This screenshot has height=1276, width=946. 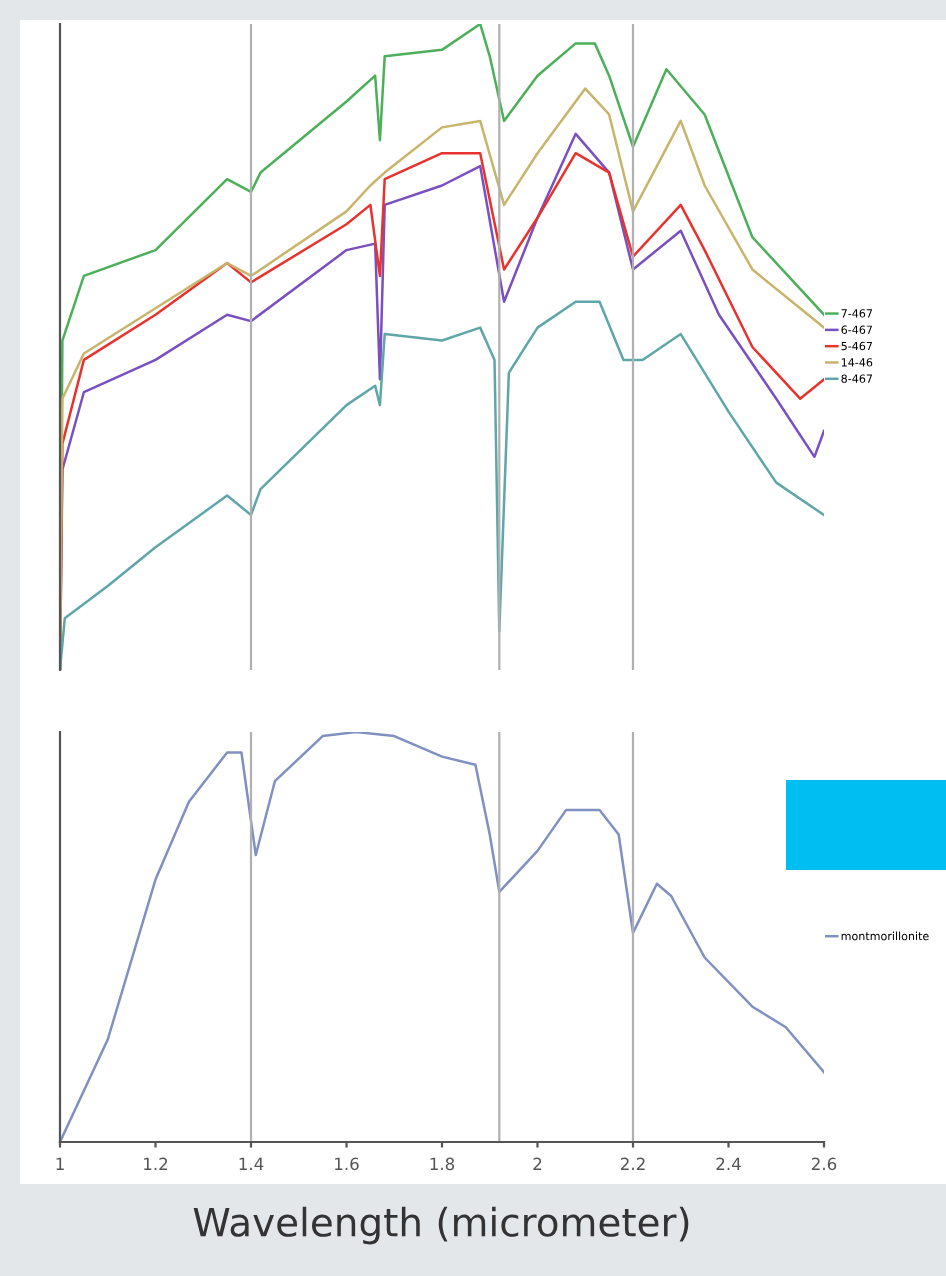 I want to click on x-axis-title: Wavelength (micrometer), so click(x=441, y=1225).